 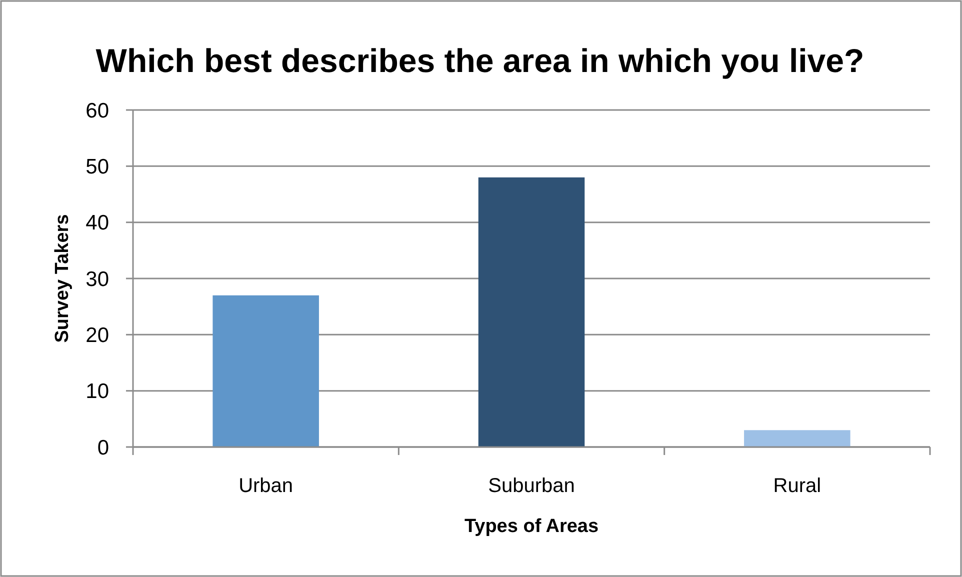 What do you see at coordinates (266, 486) in the screenshot?
I see `x-tick-label: Urban` at bounding box center [266, 486].